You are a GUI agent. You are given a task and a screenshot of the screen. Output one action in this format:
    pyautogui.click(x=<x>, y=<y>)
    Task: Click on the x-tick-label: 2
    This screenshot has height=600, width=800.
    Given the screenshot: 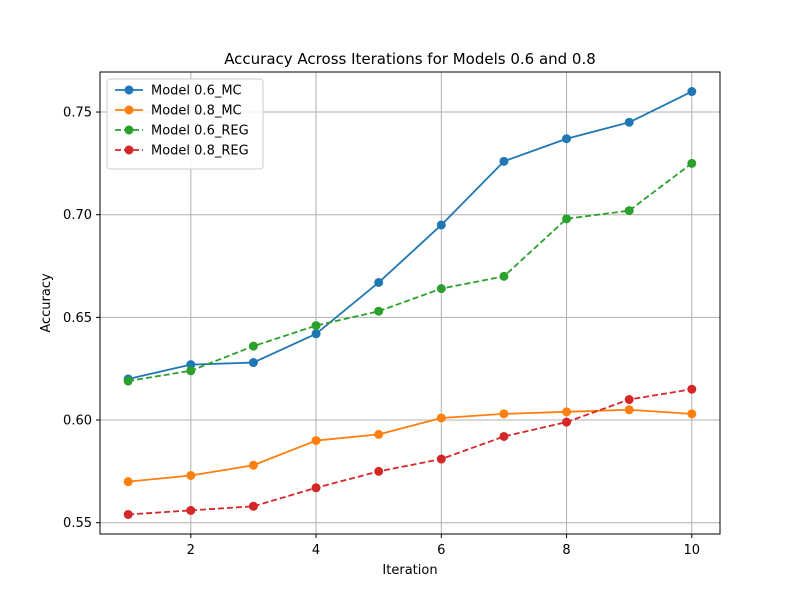 What is the action you would take?
    pyautogui.click(x=191, y=550)
    